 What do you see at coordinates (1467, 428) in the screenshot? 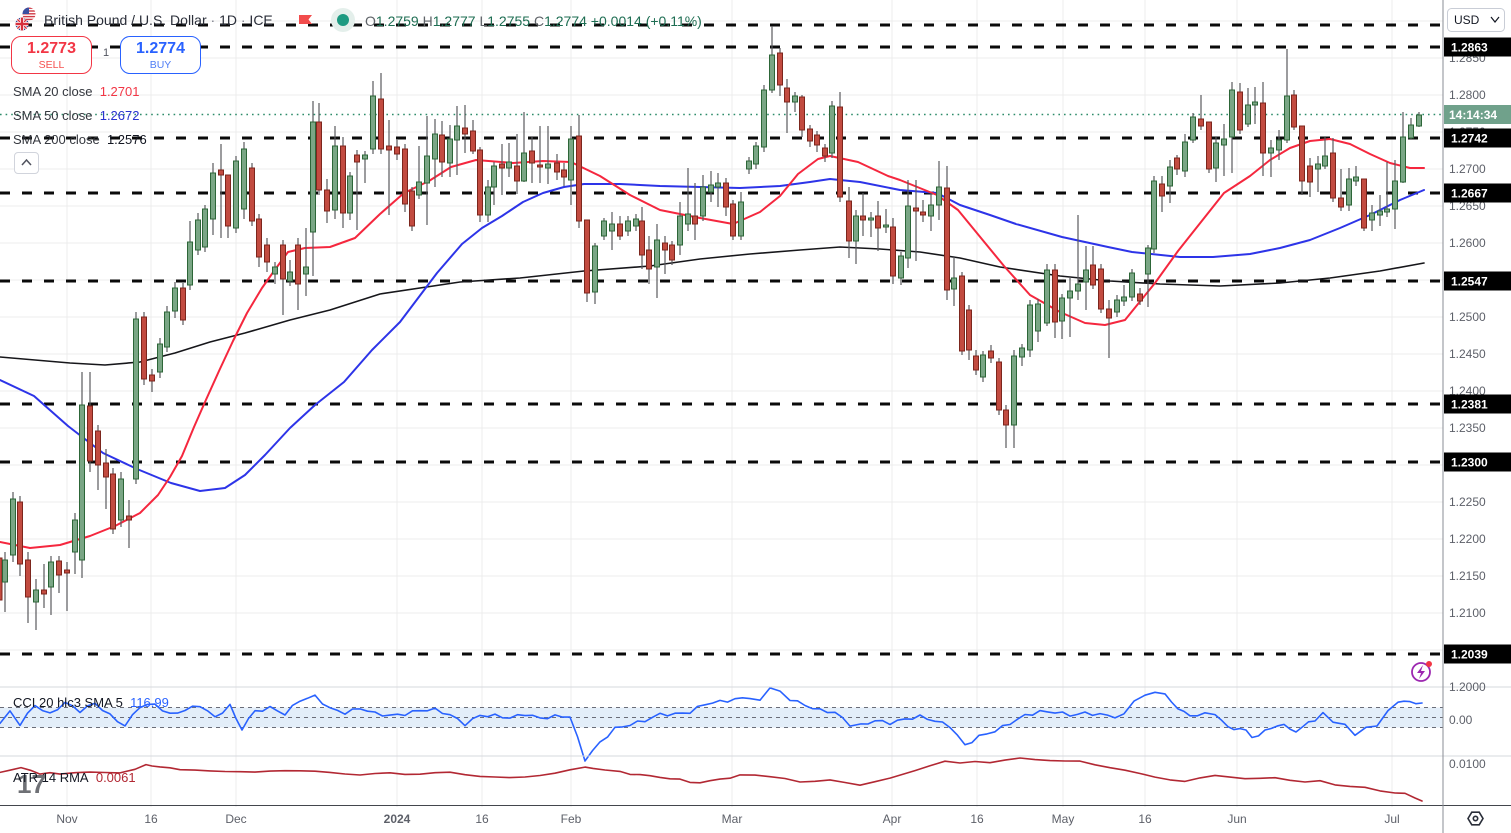
I see `svg-text: 1.2350` at bounding box center [1467, 428].